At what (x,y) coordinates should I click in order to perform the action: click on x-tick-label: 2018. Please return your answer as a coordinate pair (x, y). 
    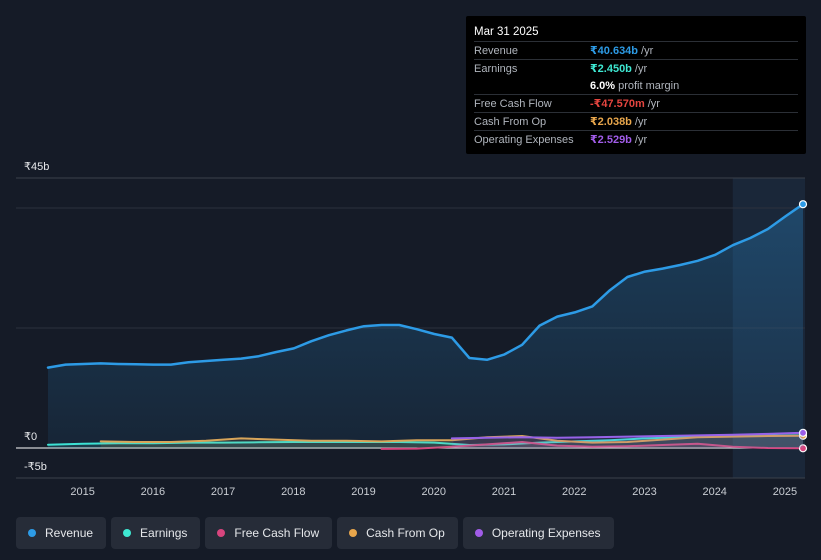
    Looking at the image, I should click on (293, 492).